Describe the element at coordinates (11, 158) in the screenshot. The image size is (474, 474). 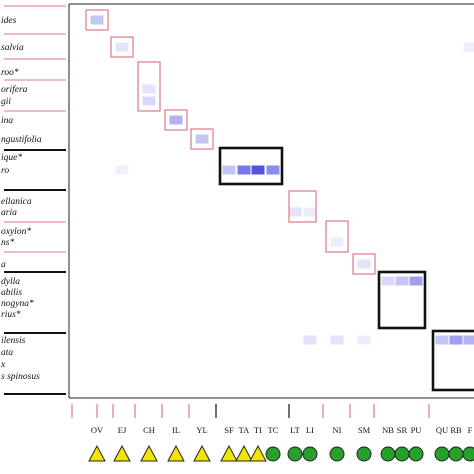
I see `row-label: ique*` at that location.